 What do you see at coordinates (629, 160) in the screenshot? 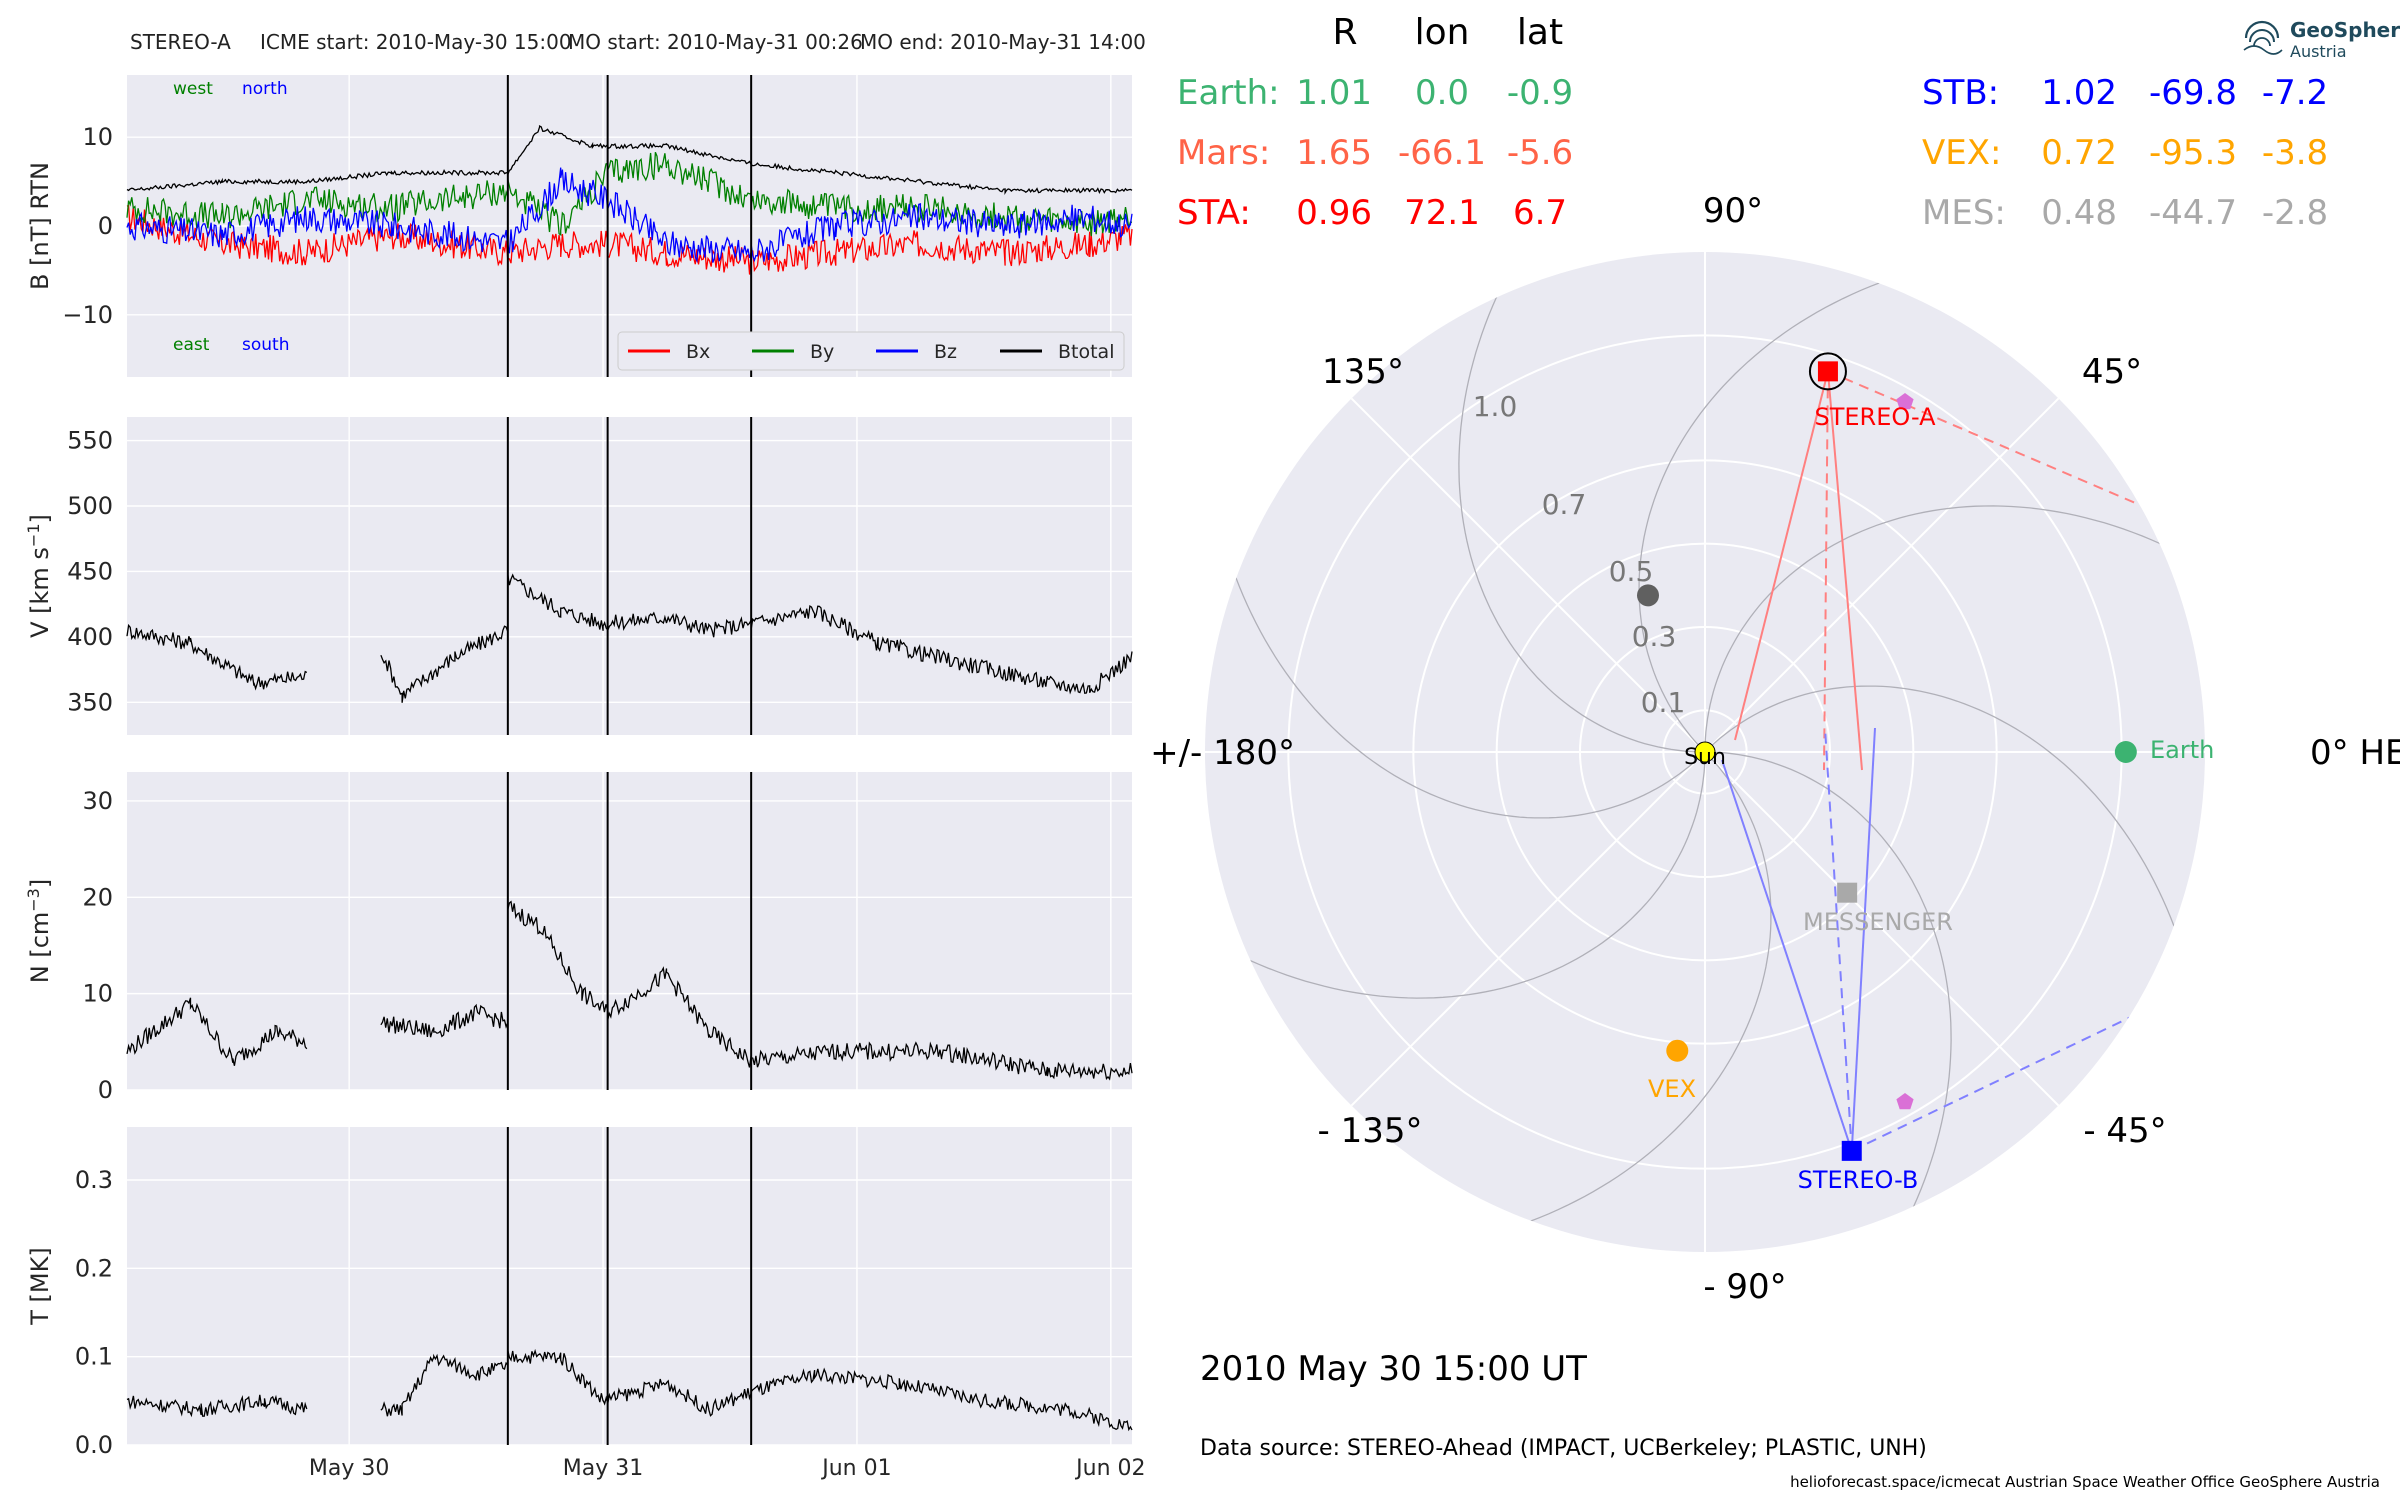
I see `series-btotal` at bounding box center [629, 160].